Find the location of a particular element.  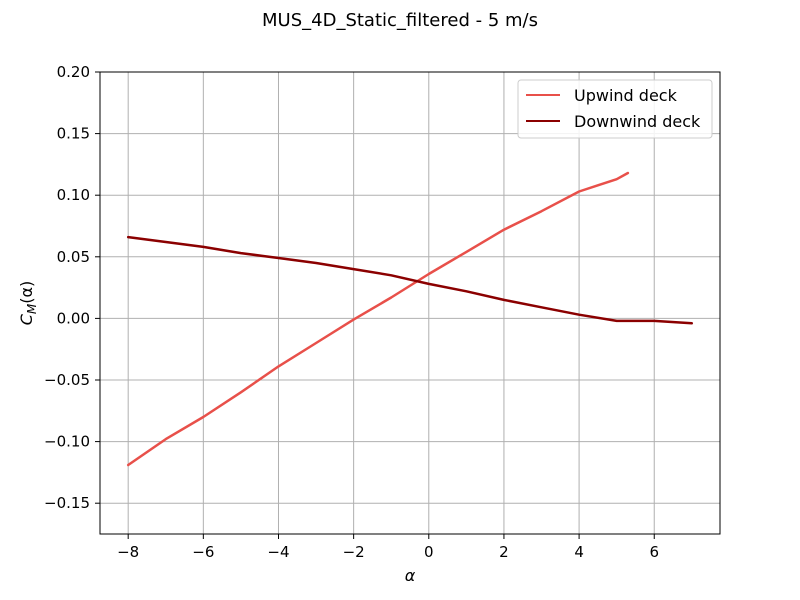

y-tick-label: −0.15 is located at coordinates (67, 503).